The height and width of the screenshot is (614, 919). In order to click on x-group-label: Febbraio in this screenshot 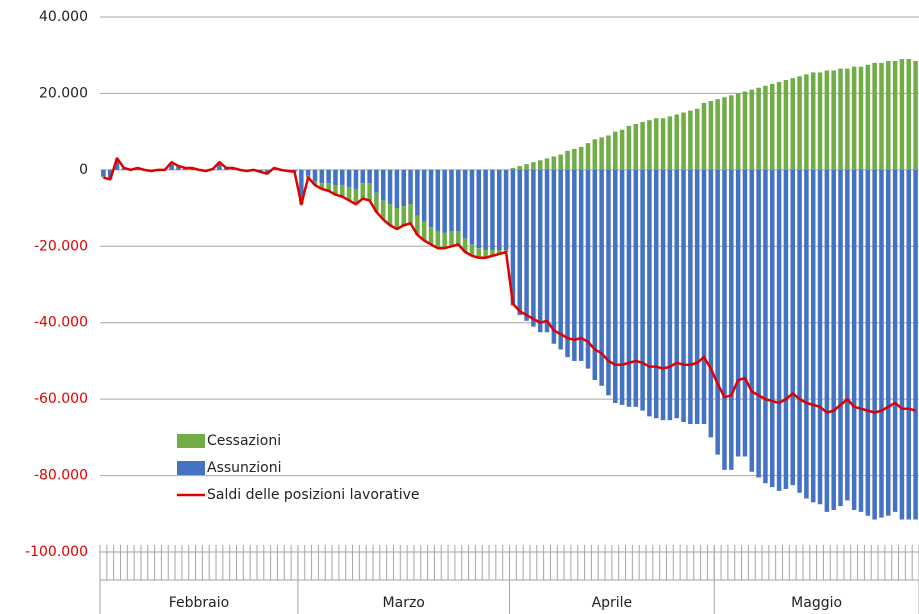, I will do `click(199, 603)`.